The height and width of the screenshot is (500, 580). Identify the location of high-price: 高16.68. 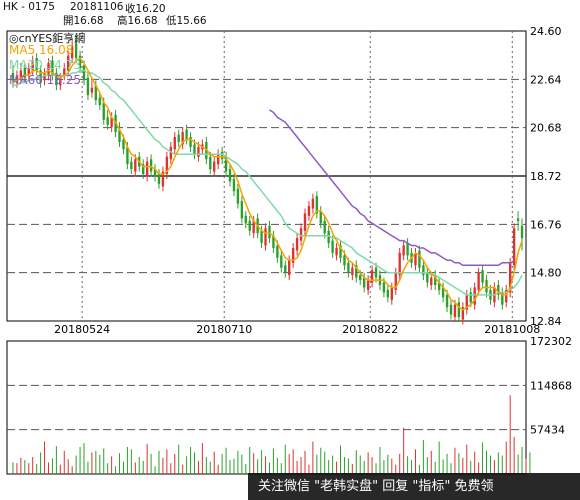
(137, 21).